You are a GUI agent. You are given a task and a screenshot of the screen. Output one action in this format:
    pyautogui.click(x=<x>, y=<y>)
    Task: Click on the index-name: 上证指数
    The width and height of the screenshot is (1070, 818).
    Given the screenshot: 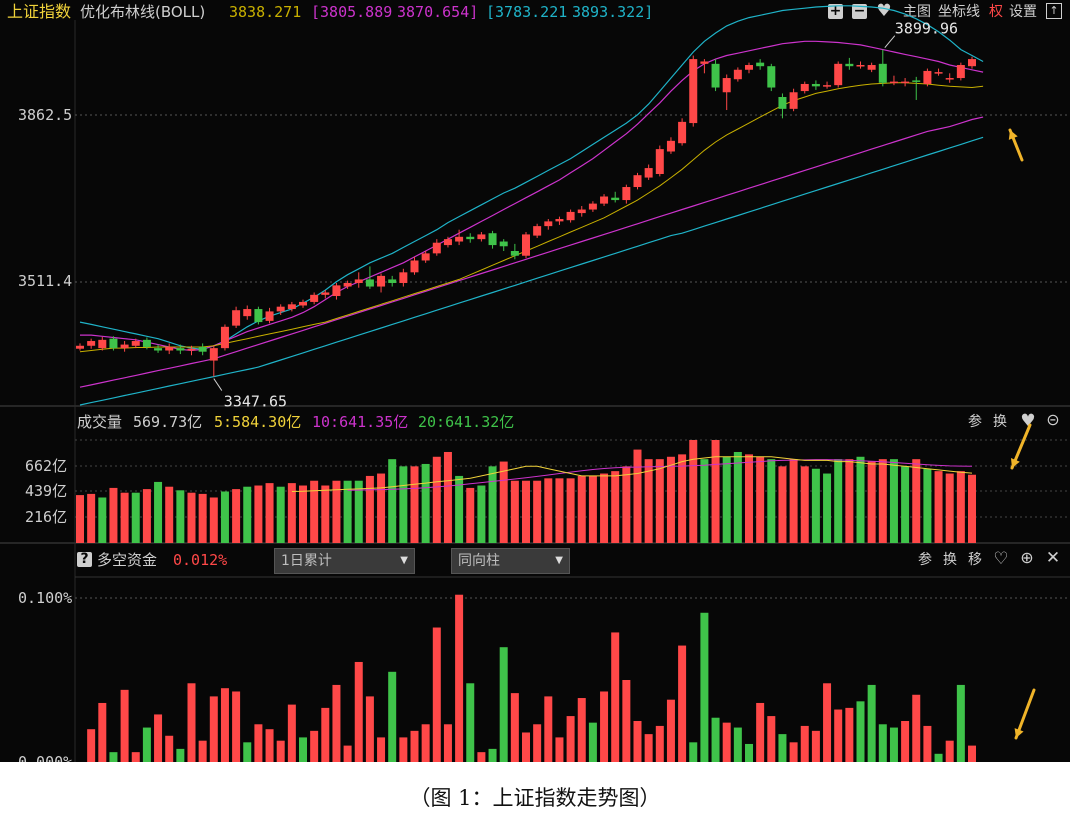 What is the action you would take?
    pyautogui.click(x=39, y=11)
    